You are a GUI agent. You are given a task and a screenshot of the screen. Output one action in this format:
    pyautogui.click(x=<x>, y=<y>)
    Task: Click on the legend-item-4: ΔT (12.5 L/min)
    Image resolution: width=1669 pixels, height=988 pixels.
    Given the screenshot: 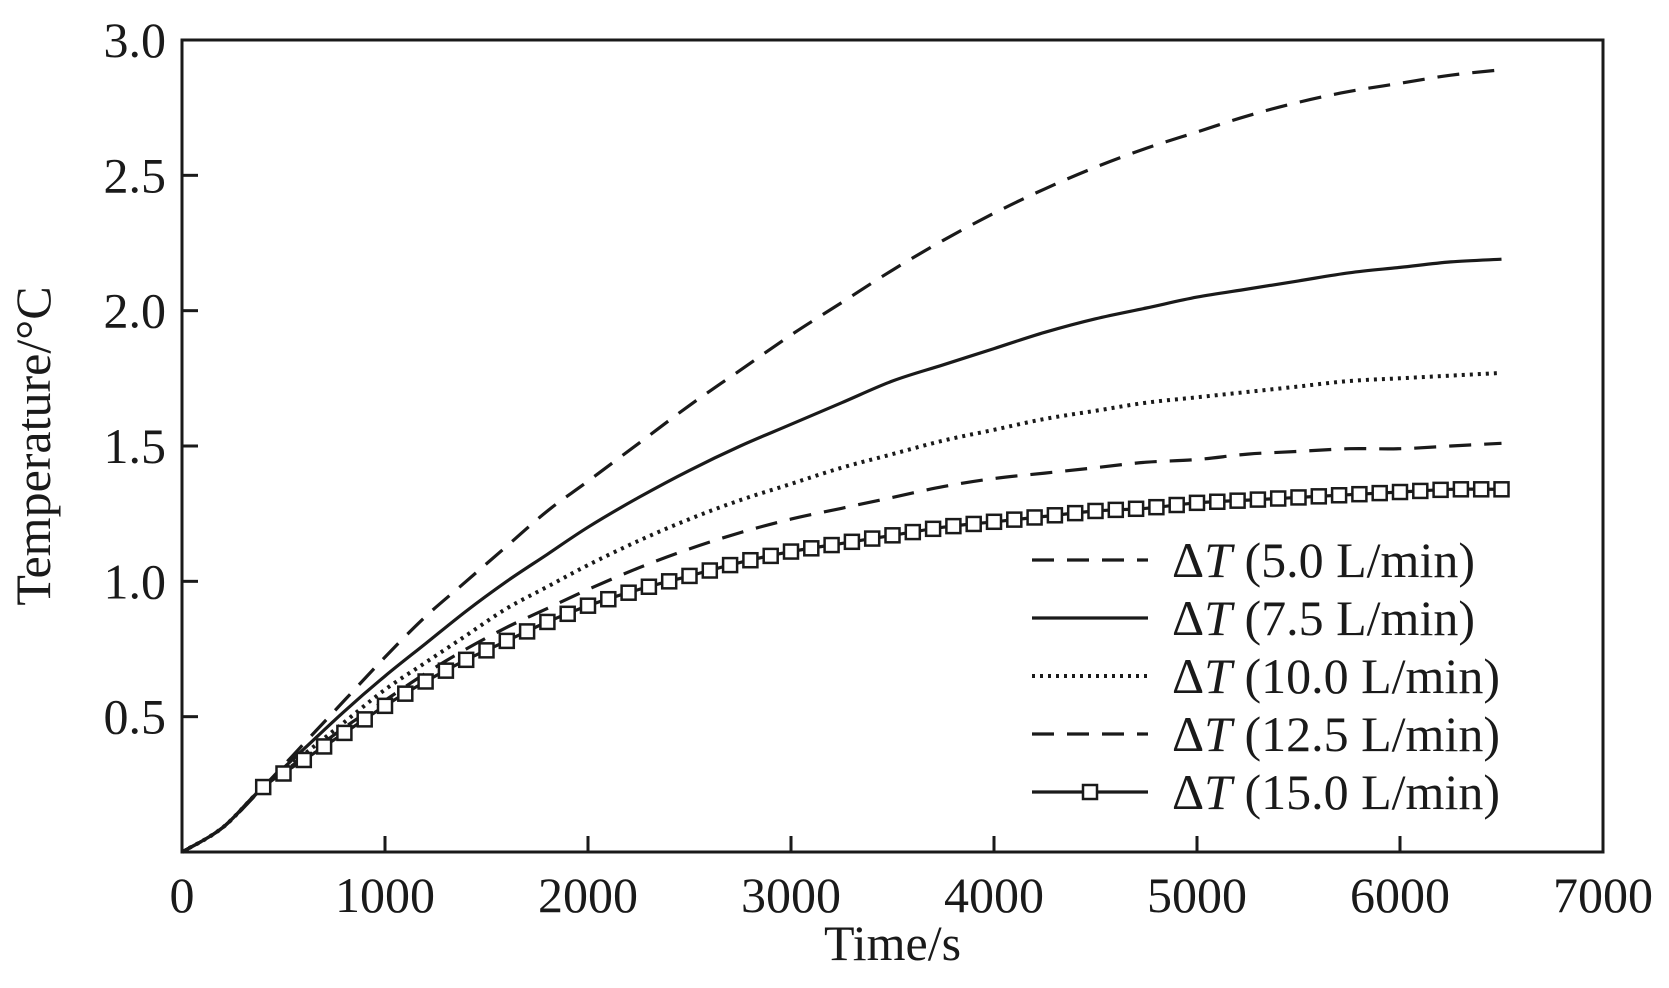 What is the action you would take?
    pyautogui.click(x=1266, y=734)
    